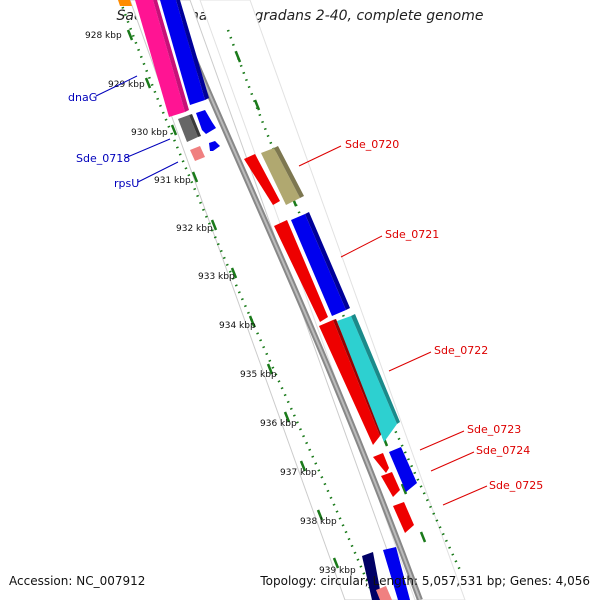 The image size is (600, 600). I want to click on gene-feature-blue-bottom, so click(396, 573).